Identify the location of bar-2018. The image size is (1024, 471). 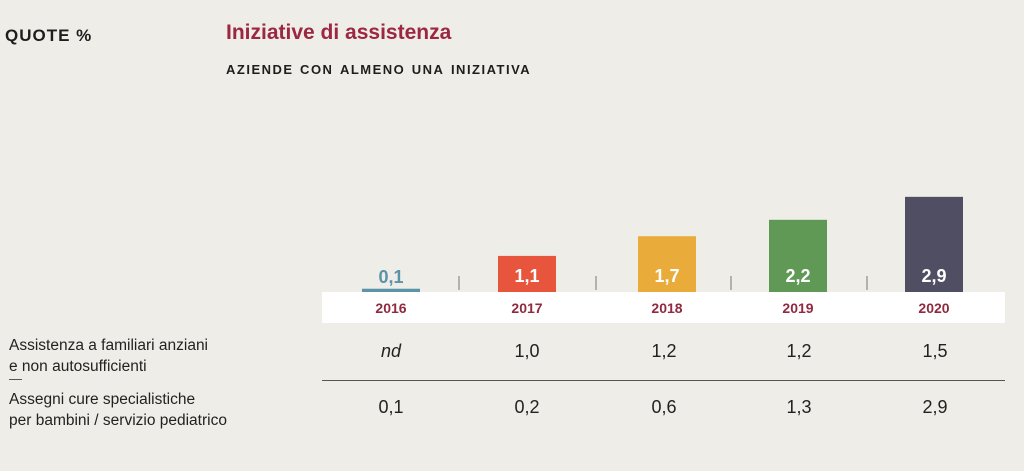
(667, 264).